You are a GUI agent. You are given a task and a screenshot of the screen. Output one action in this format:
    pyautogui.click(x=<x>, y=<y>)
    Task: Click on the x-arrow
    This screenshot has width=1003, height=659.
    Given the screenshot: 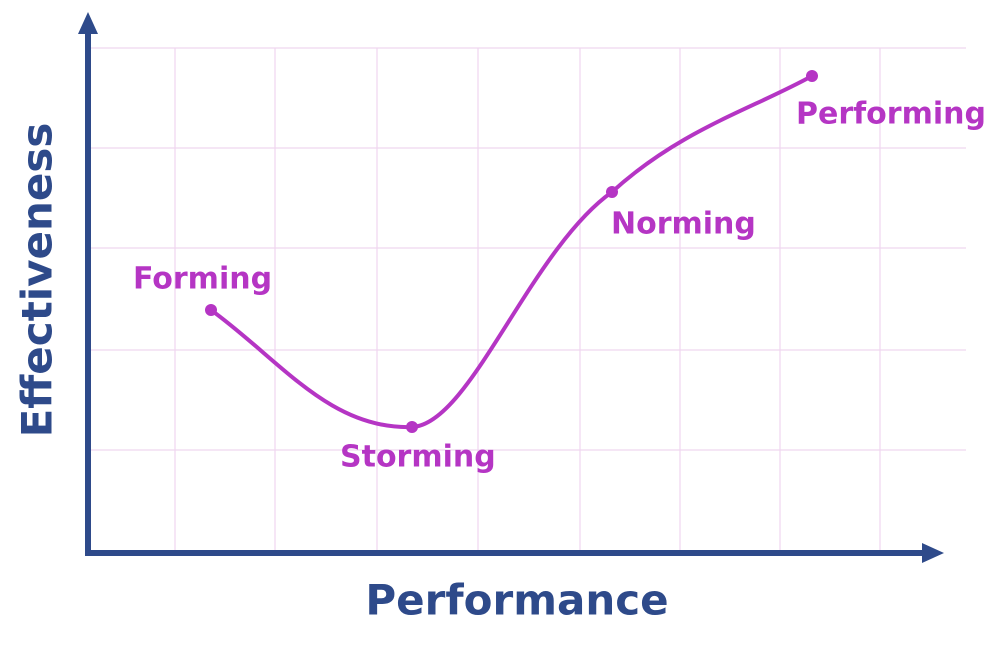 What is the action you would take?
    pyautogui.click(x=933, y=553)
    